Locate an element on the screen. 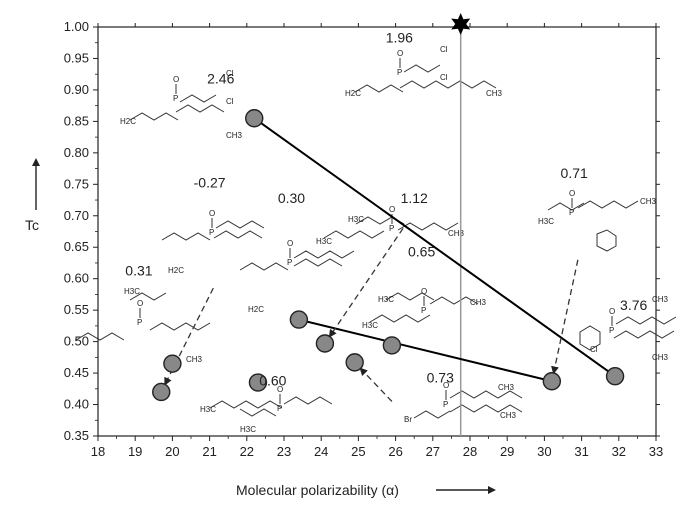 This screenshot has height=513, width=698. value-label: 0.73 is located at coordinates (440, 378).